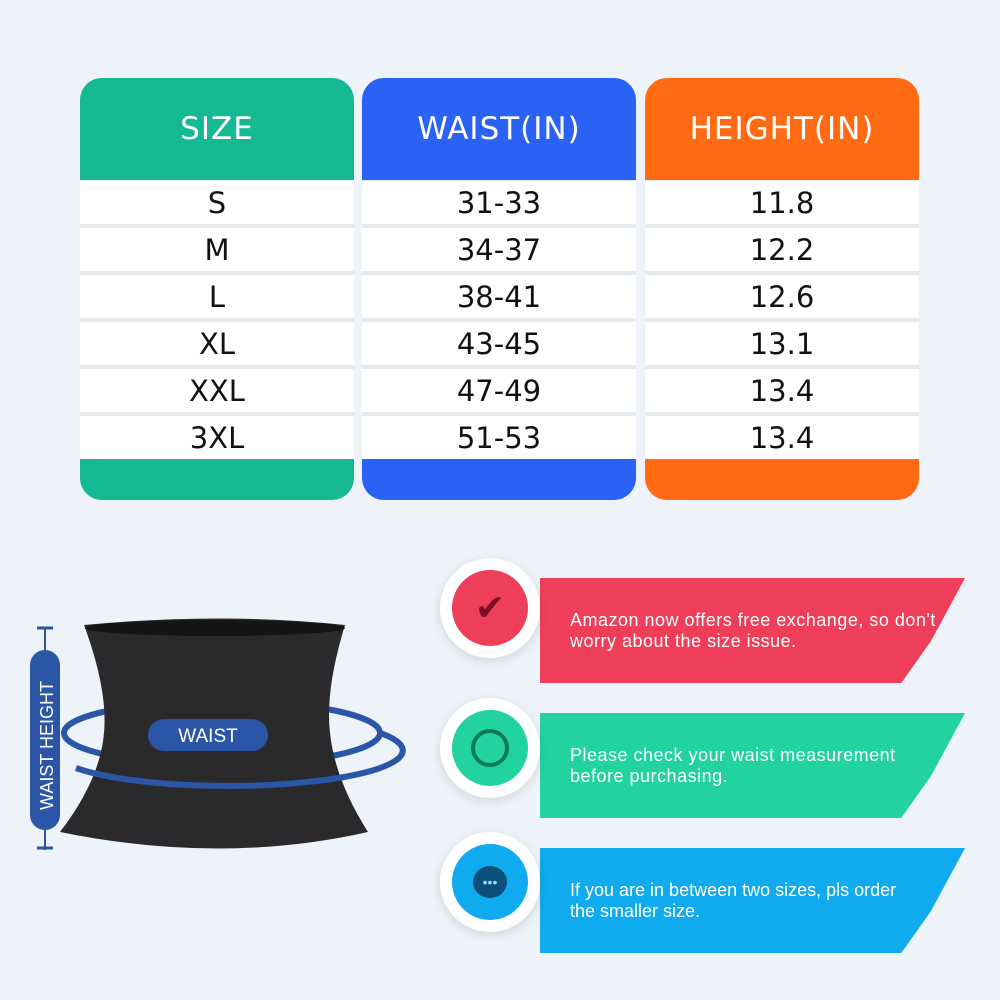 The height and width of the screenshot is (1000, 1000). Describe the element at coordinates (782, 296) in the screenshot. I see `cell-height: 12.6` at that location.